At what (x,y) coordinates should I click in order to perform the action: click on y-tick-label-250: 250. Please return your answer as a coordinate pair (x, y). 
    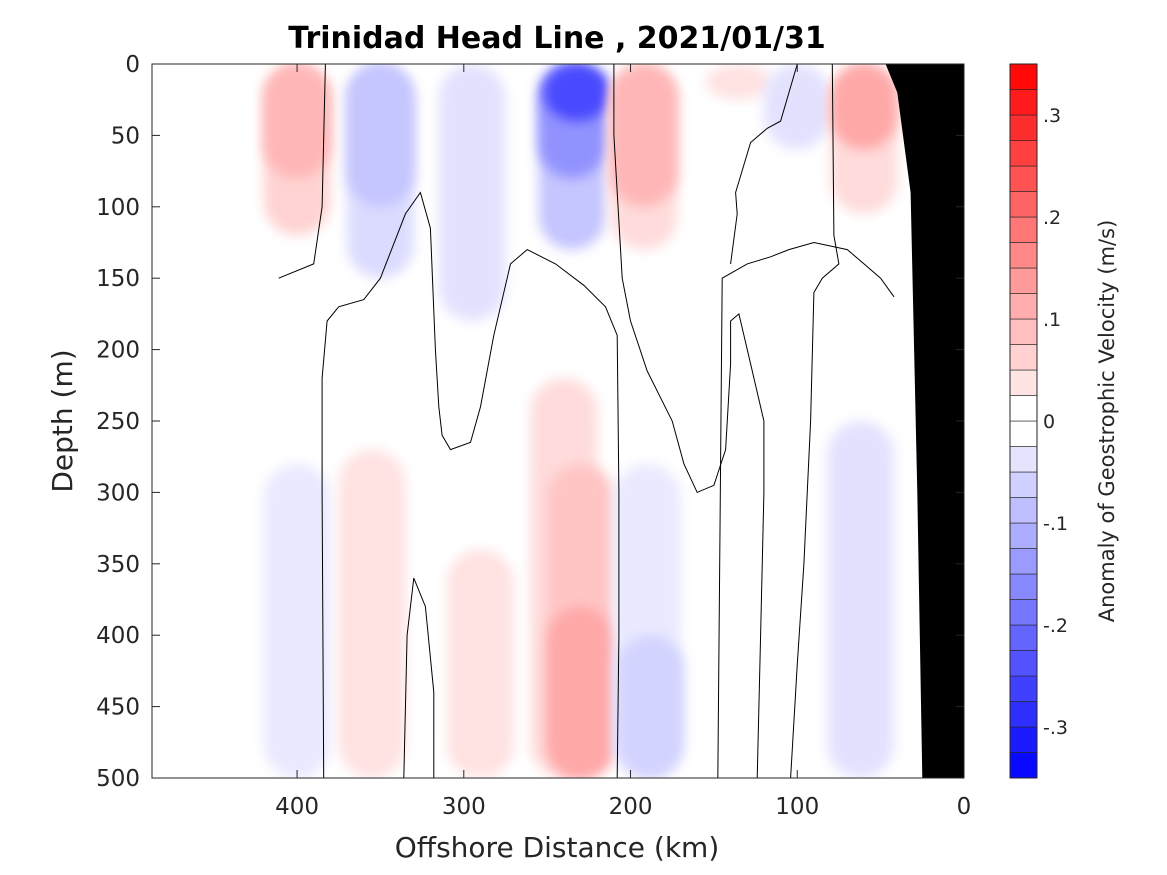
    Looking at the image, I should click on (118, 422).